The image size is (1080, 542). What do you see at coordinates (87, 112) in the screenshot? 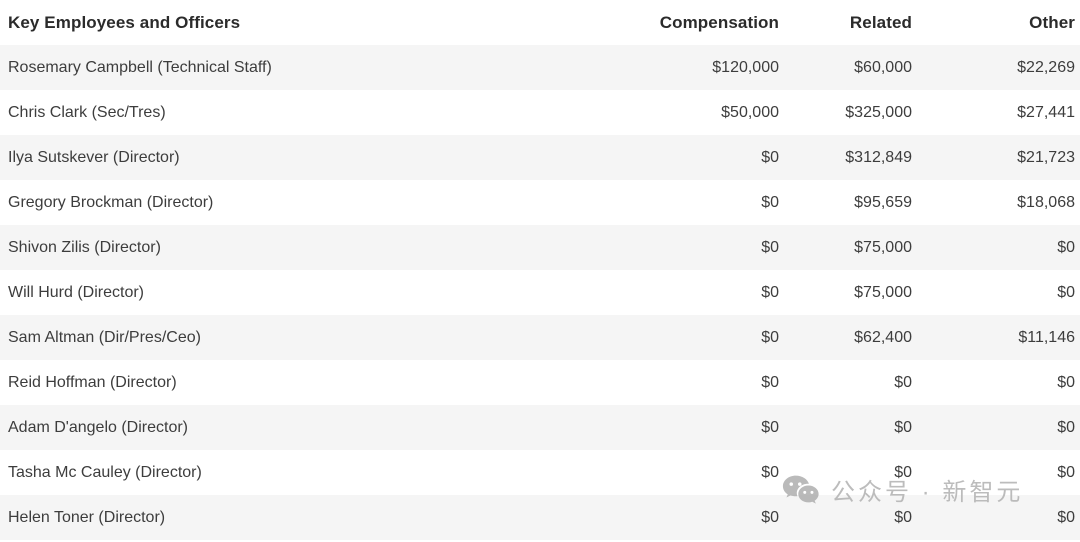
I see `employee-name-cell: Chris Clark (Sec/Tres)` at bounding box center [87, 112].